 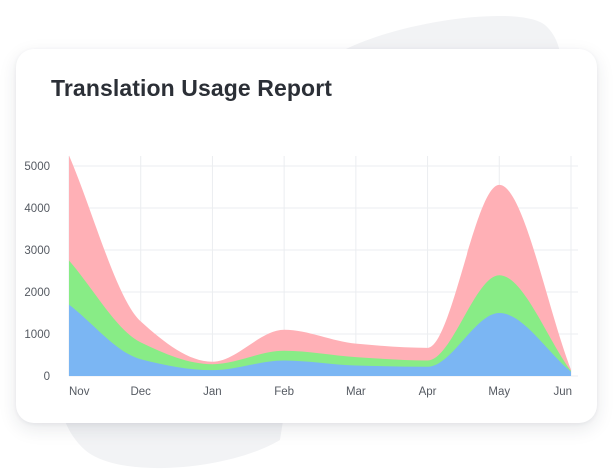 I want to click on y-tick-label: 0, so click(x=47, y=377).